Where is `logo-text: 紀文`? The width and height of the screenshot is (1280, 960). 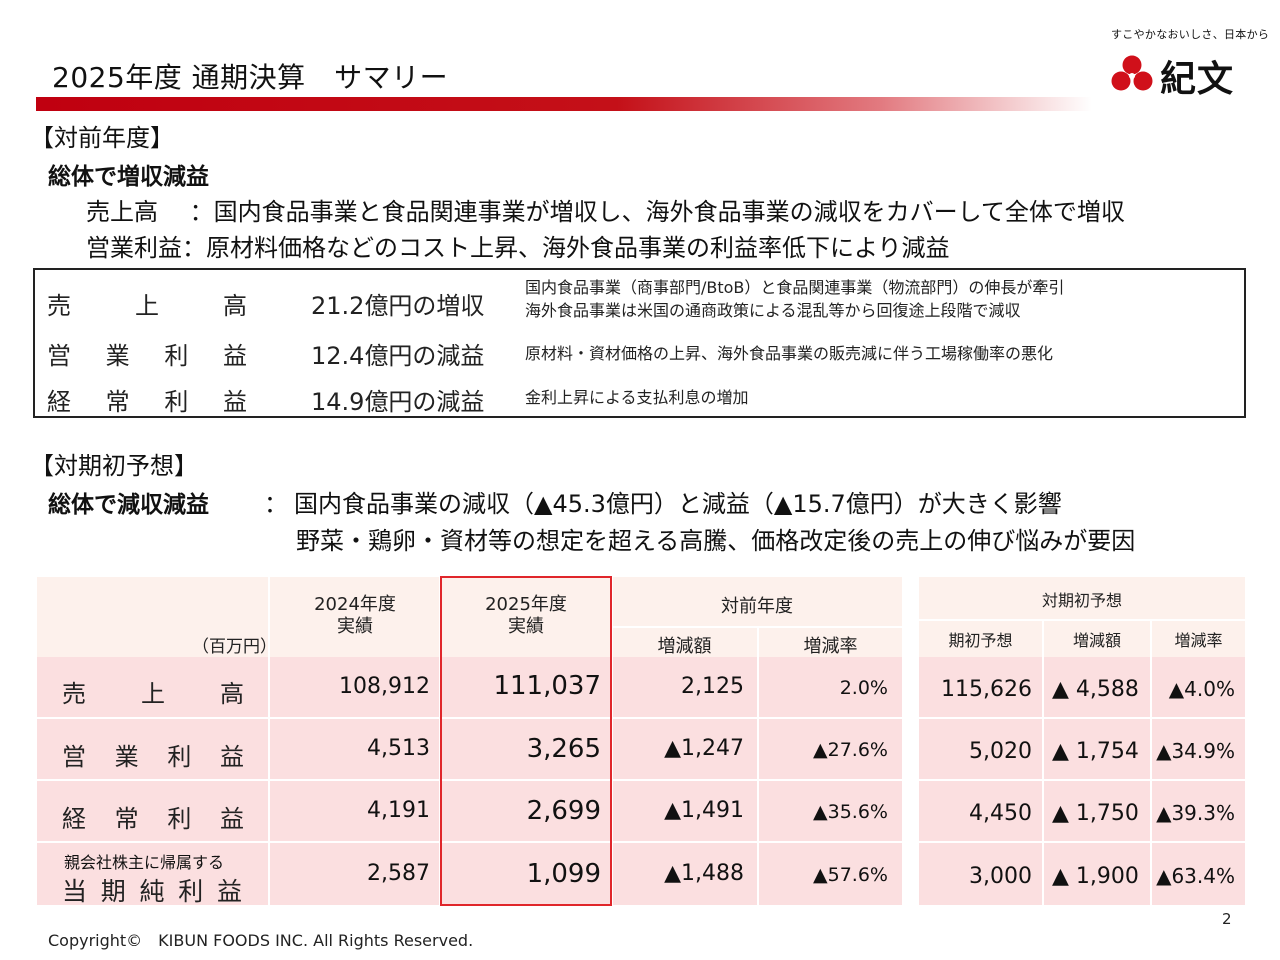 logo-text: 紀文 is located at coordinates (1197, 79).